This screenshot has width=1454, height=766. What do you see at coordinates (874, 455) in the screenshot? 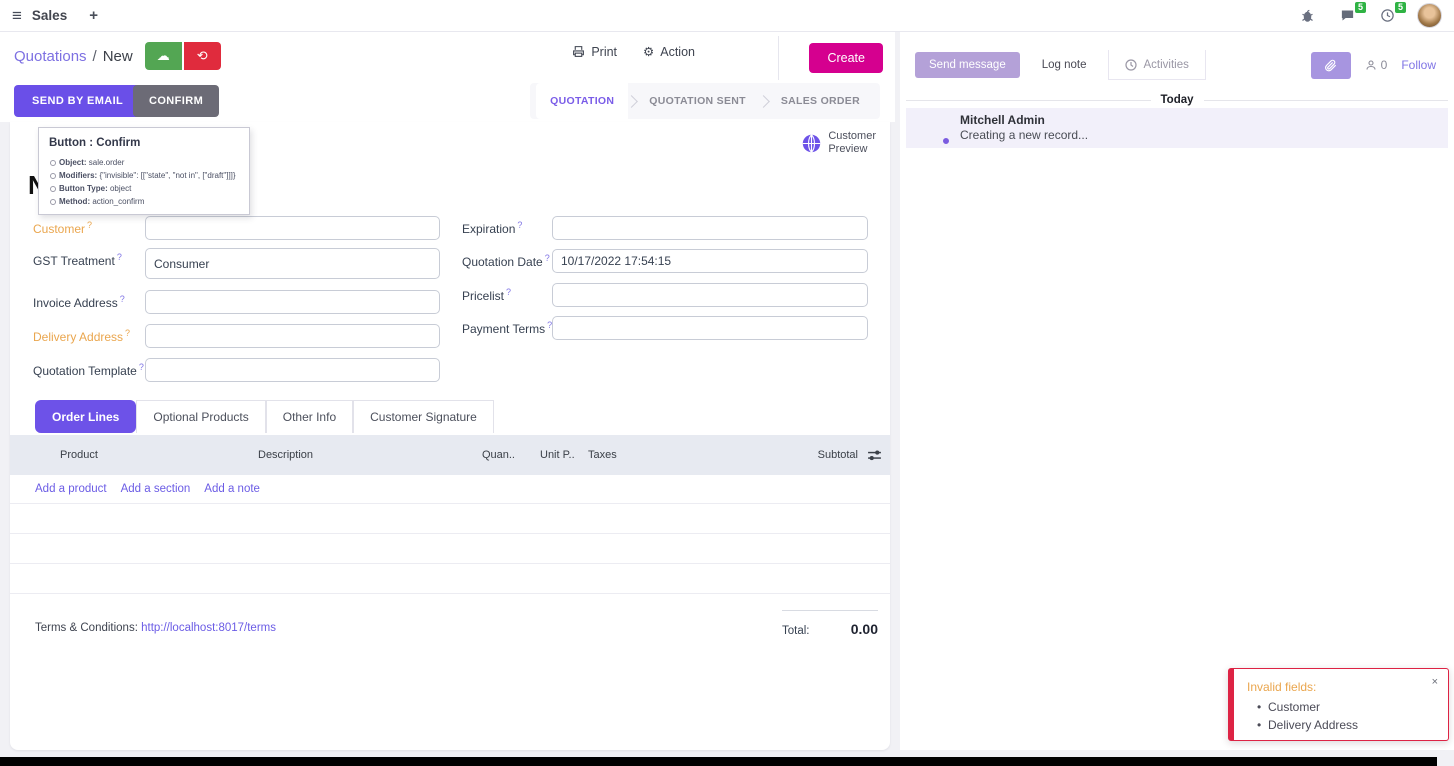
I see `optional-columns-icon` at bounding box center [874, 455].